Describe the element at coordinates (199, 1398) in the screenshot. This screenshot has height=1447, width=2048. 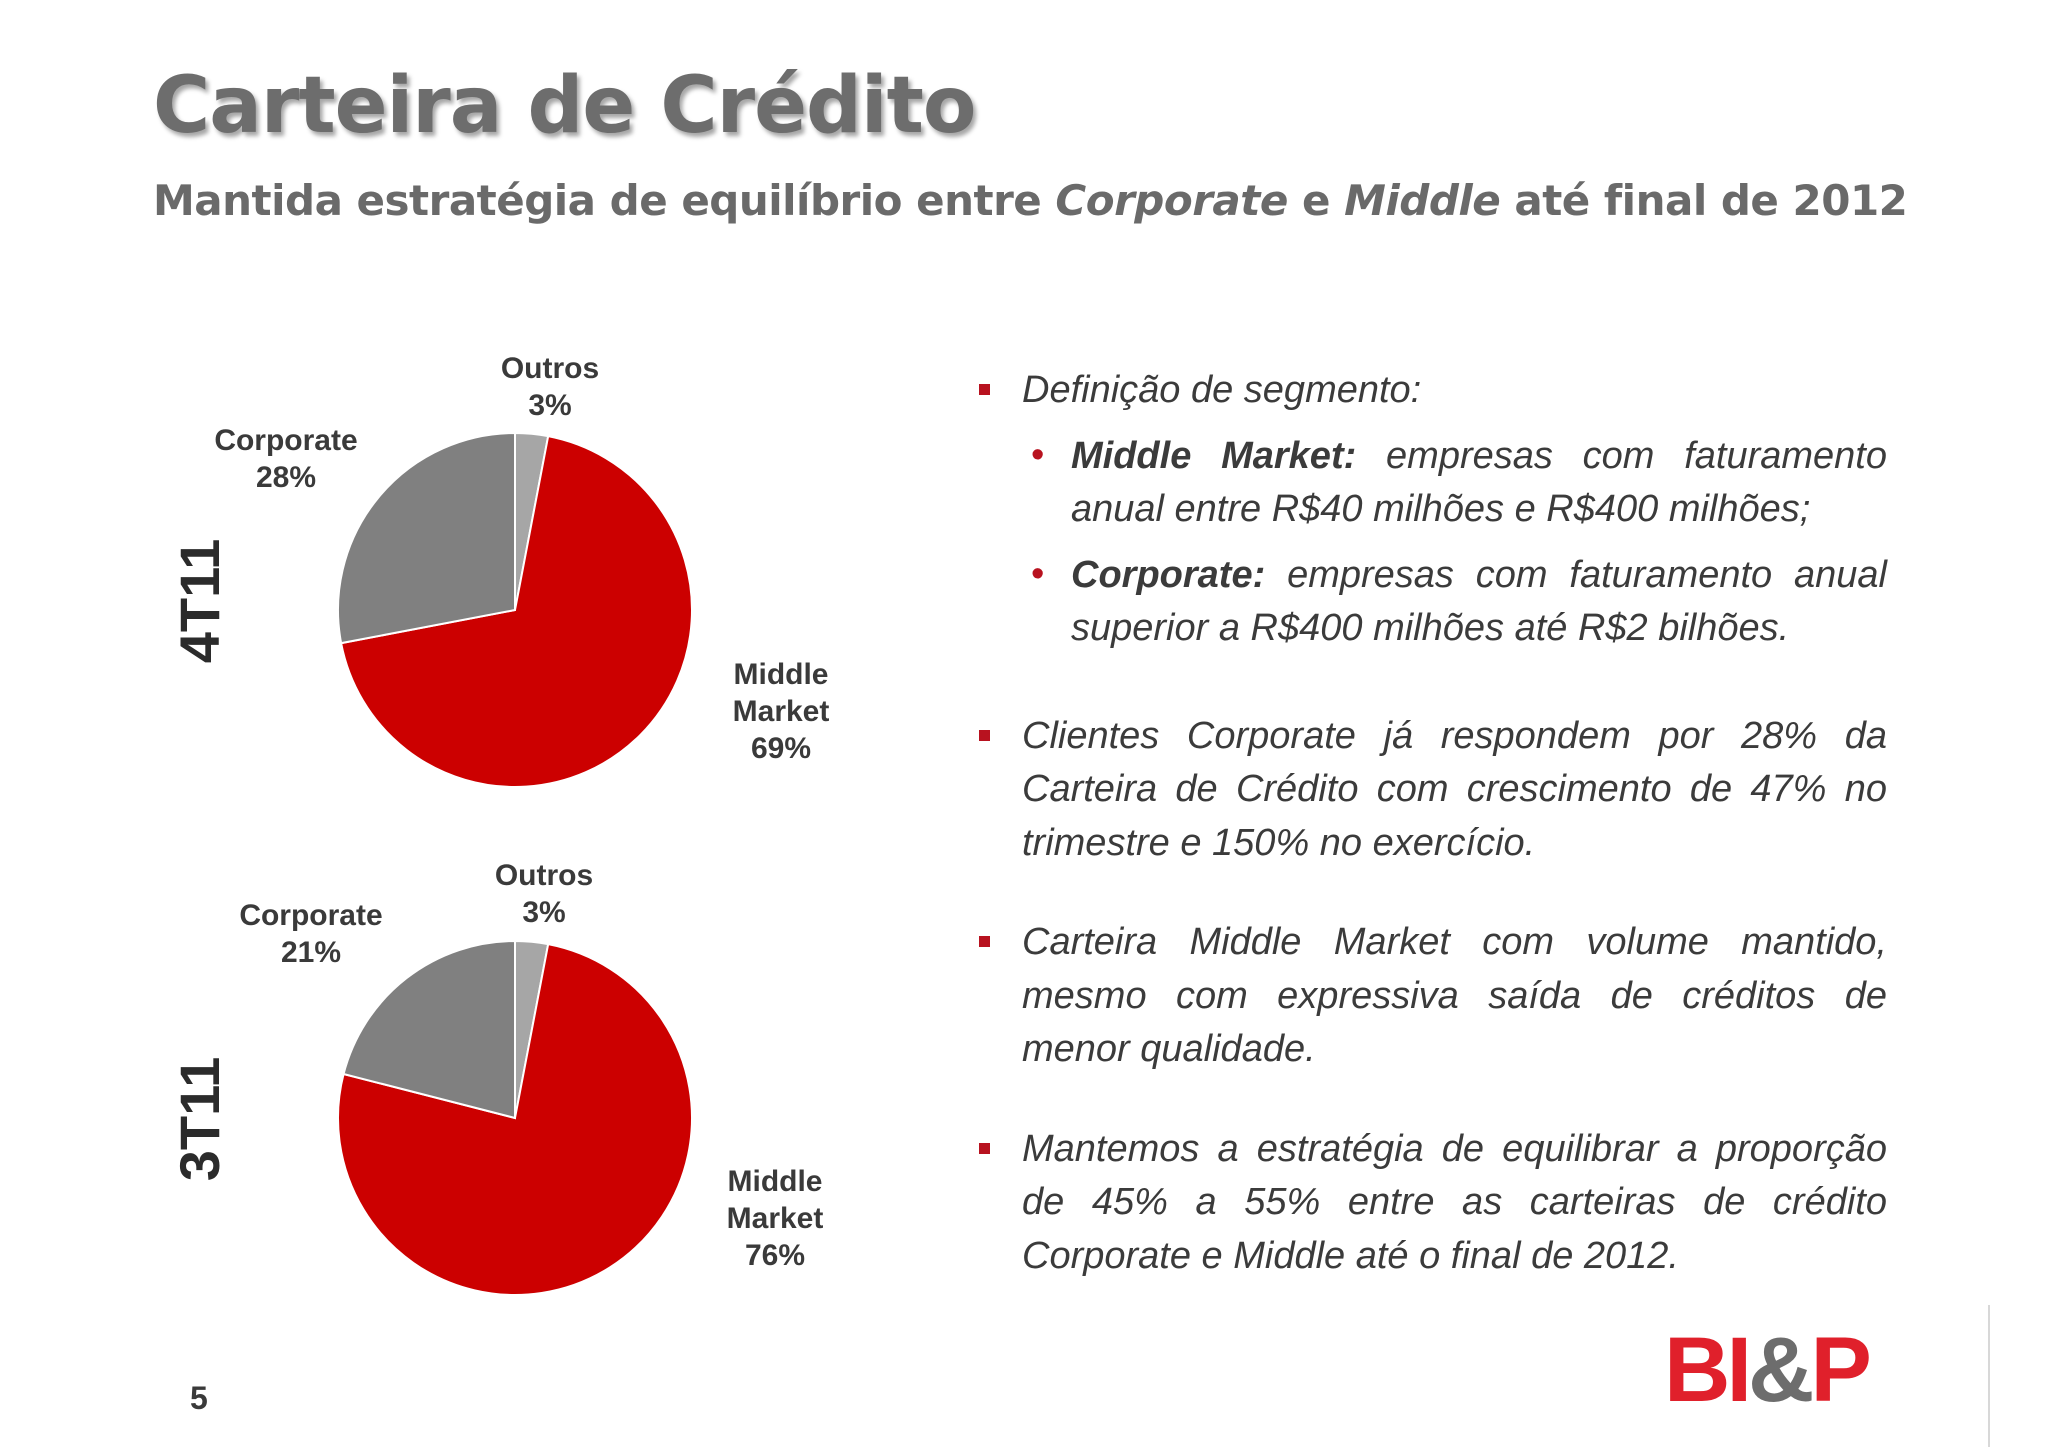
I see `page-number: 5` at that location.